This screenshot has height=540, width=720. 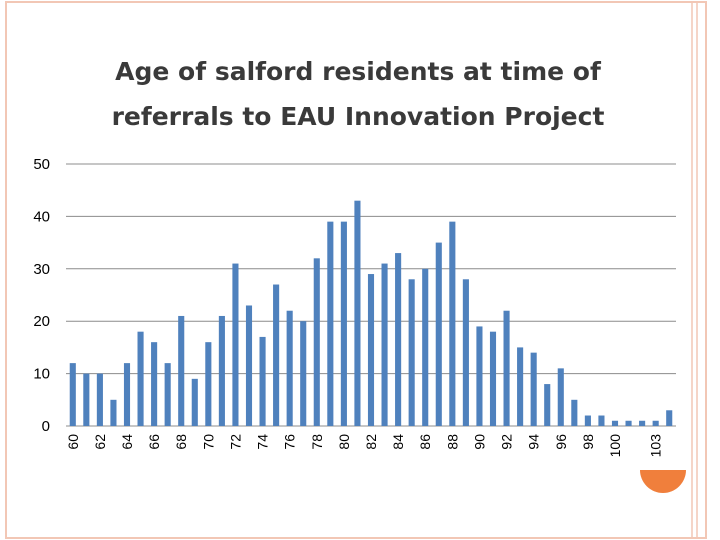 I want to click on y-tick-label: 20, so click(x=41, y=321).